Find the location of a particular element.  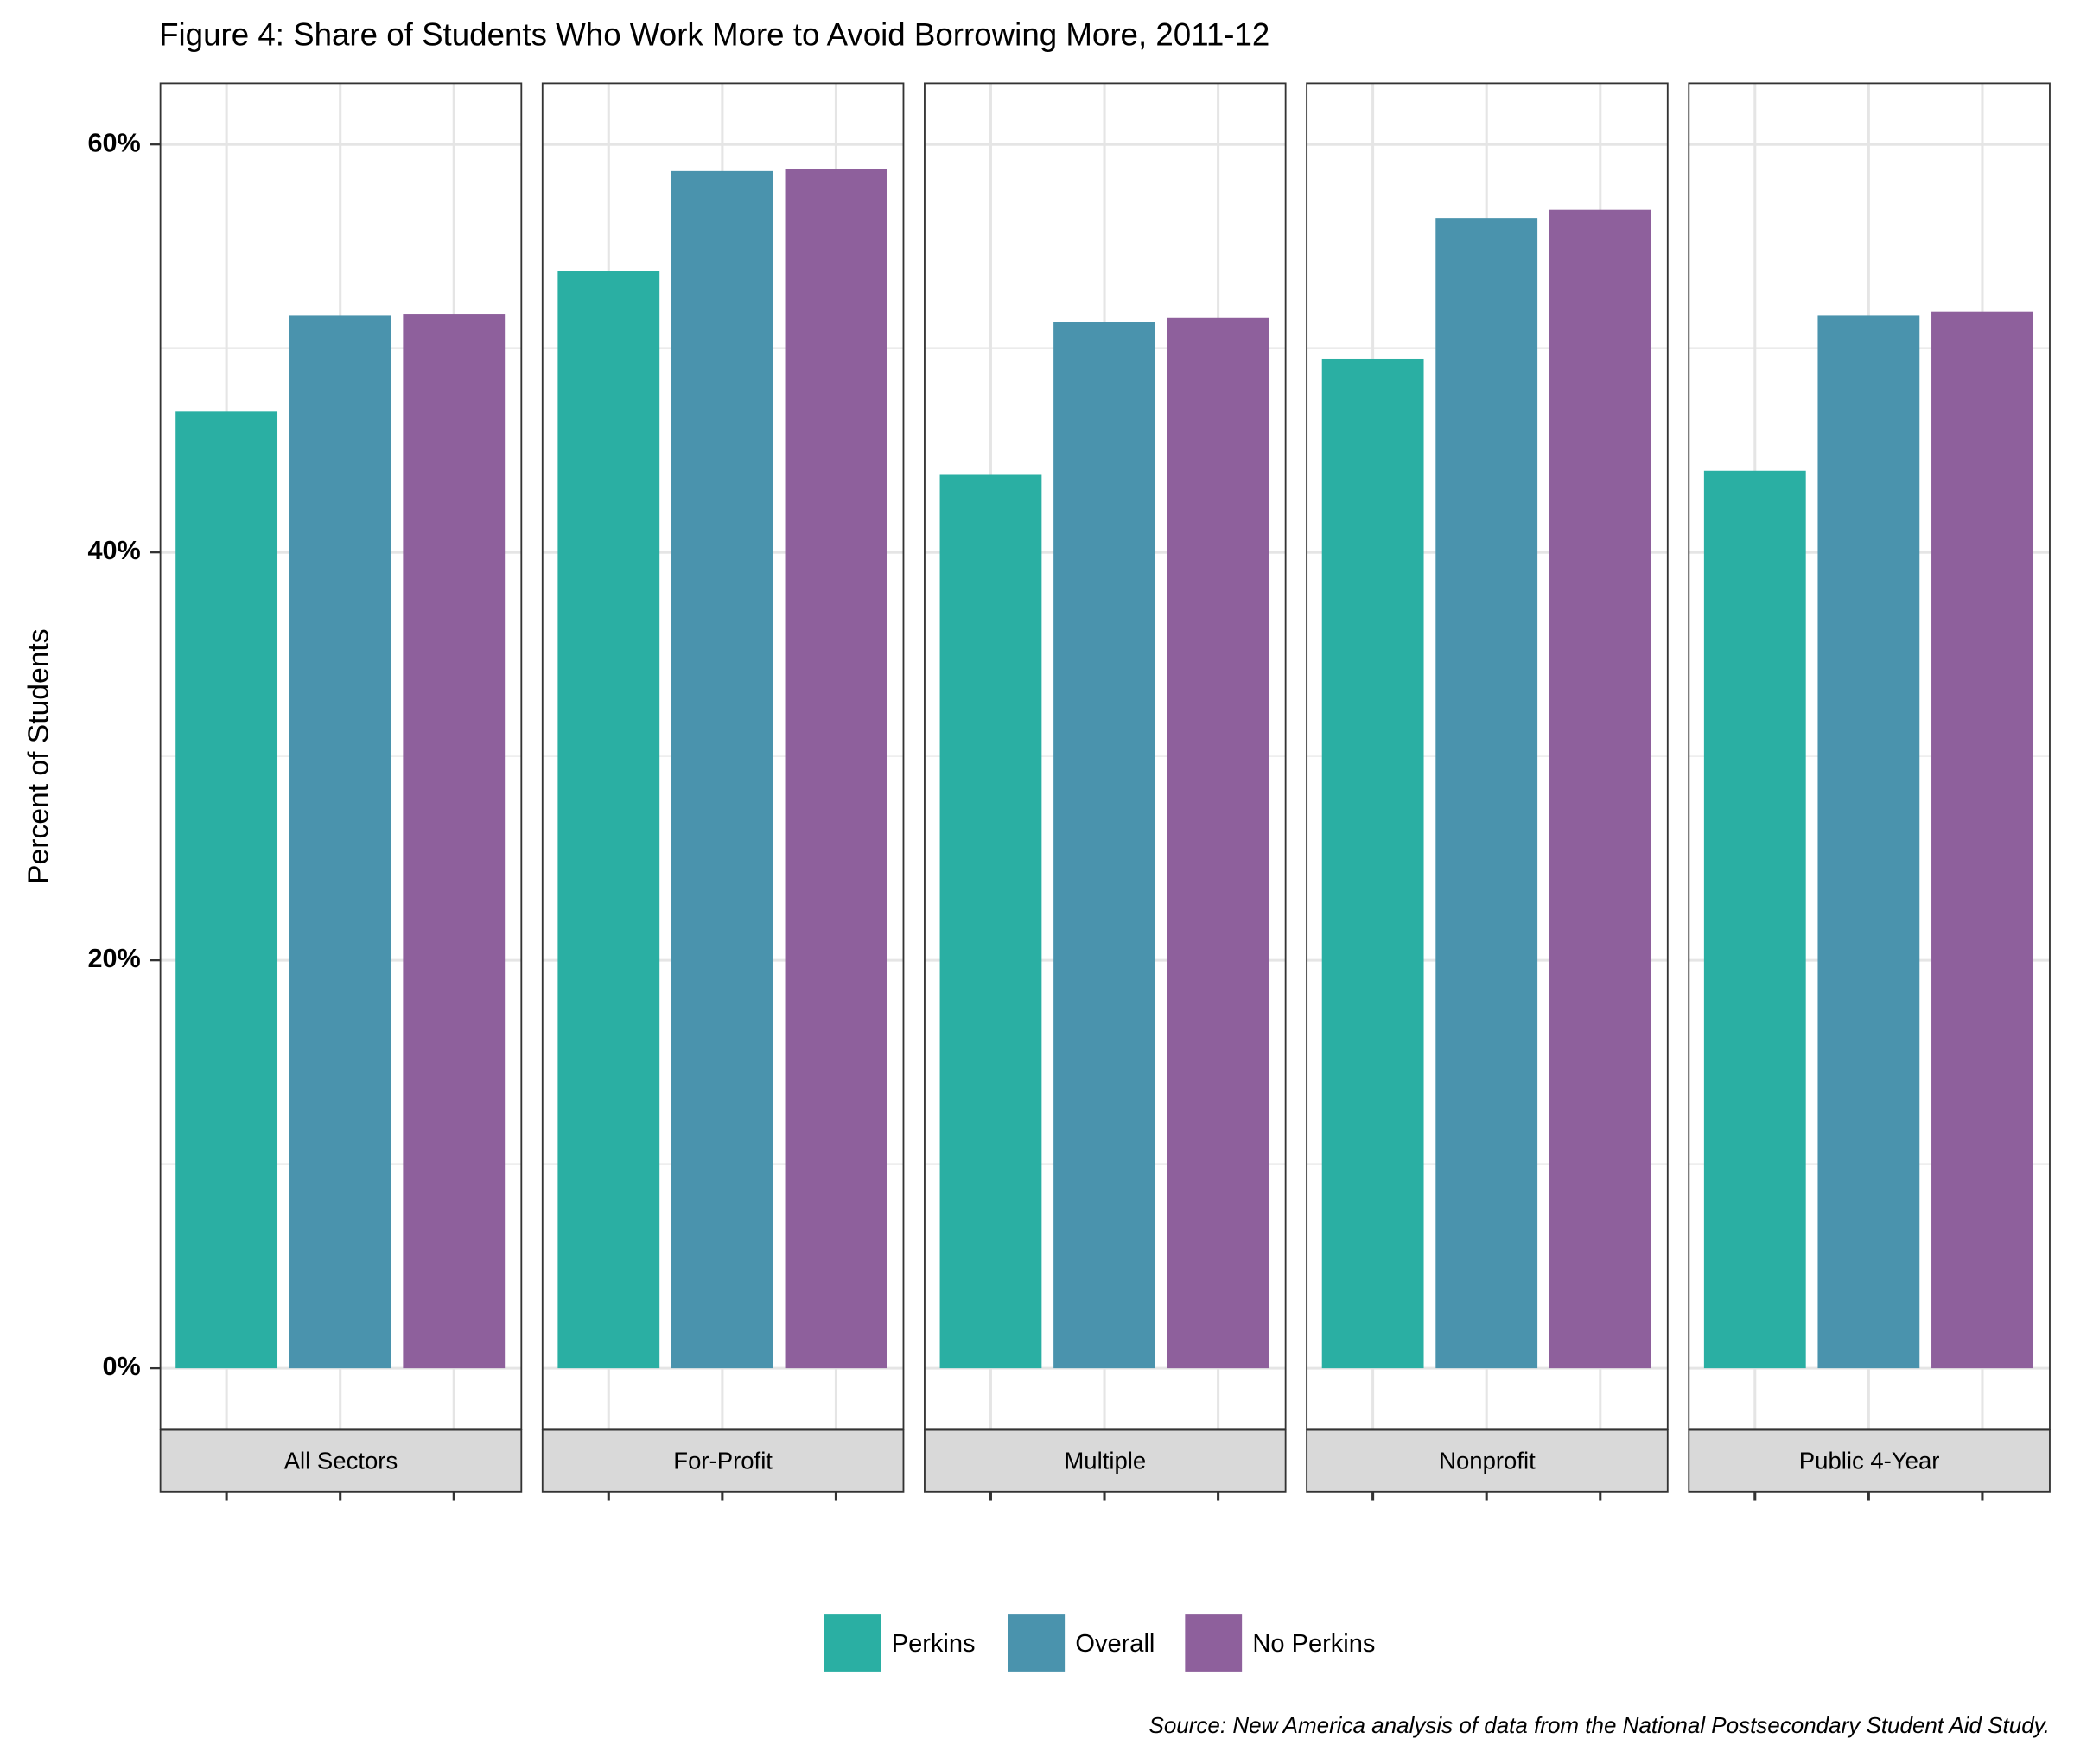

facet-label: Nonprofit is located at coordinates (1487, 1460).